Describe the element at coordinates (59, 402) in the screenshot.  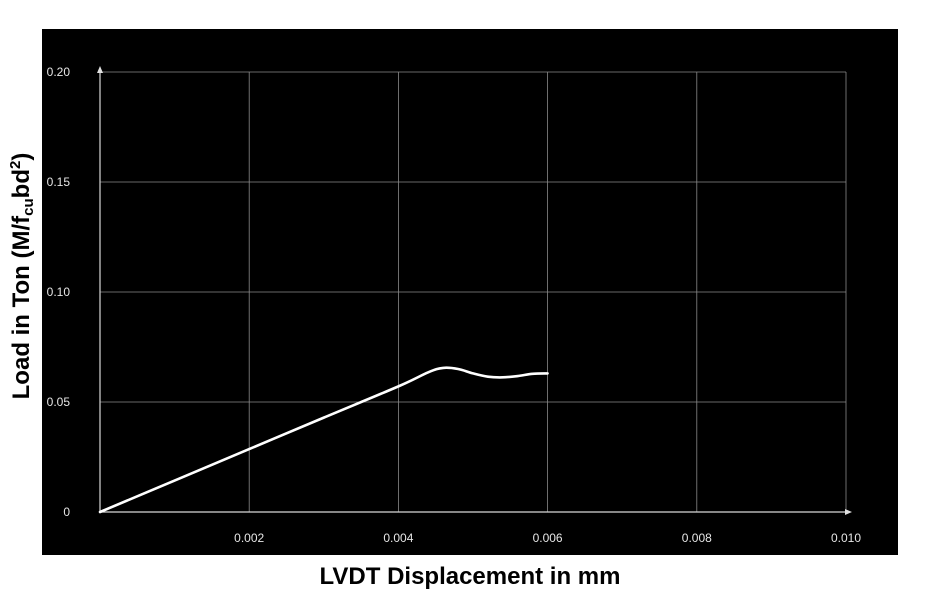
I see `y-tick-label: 0.05` at that location.